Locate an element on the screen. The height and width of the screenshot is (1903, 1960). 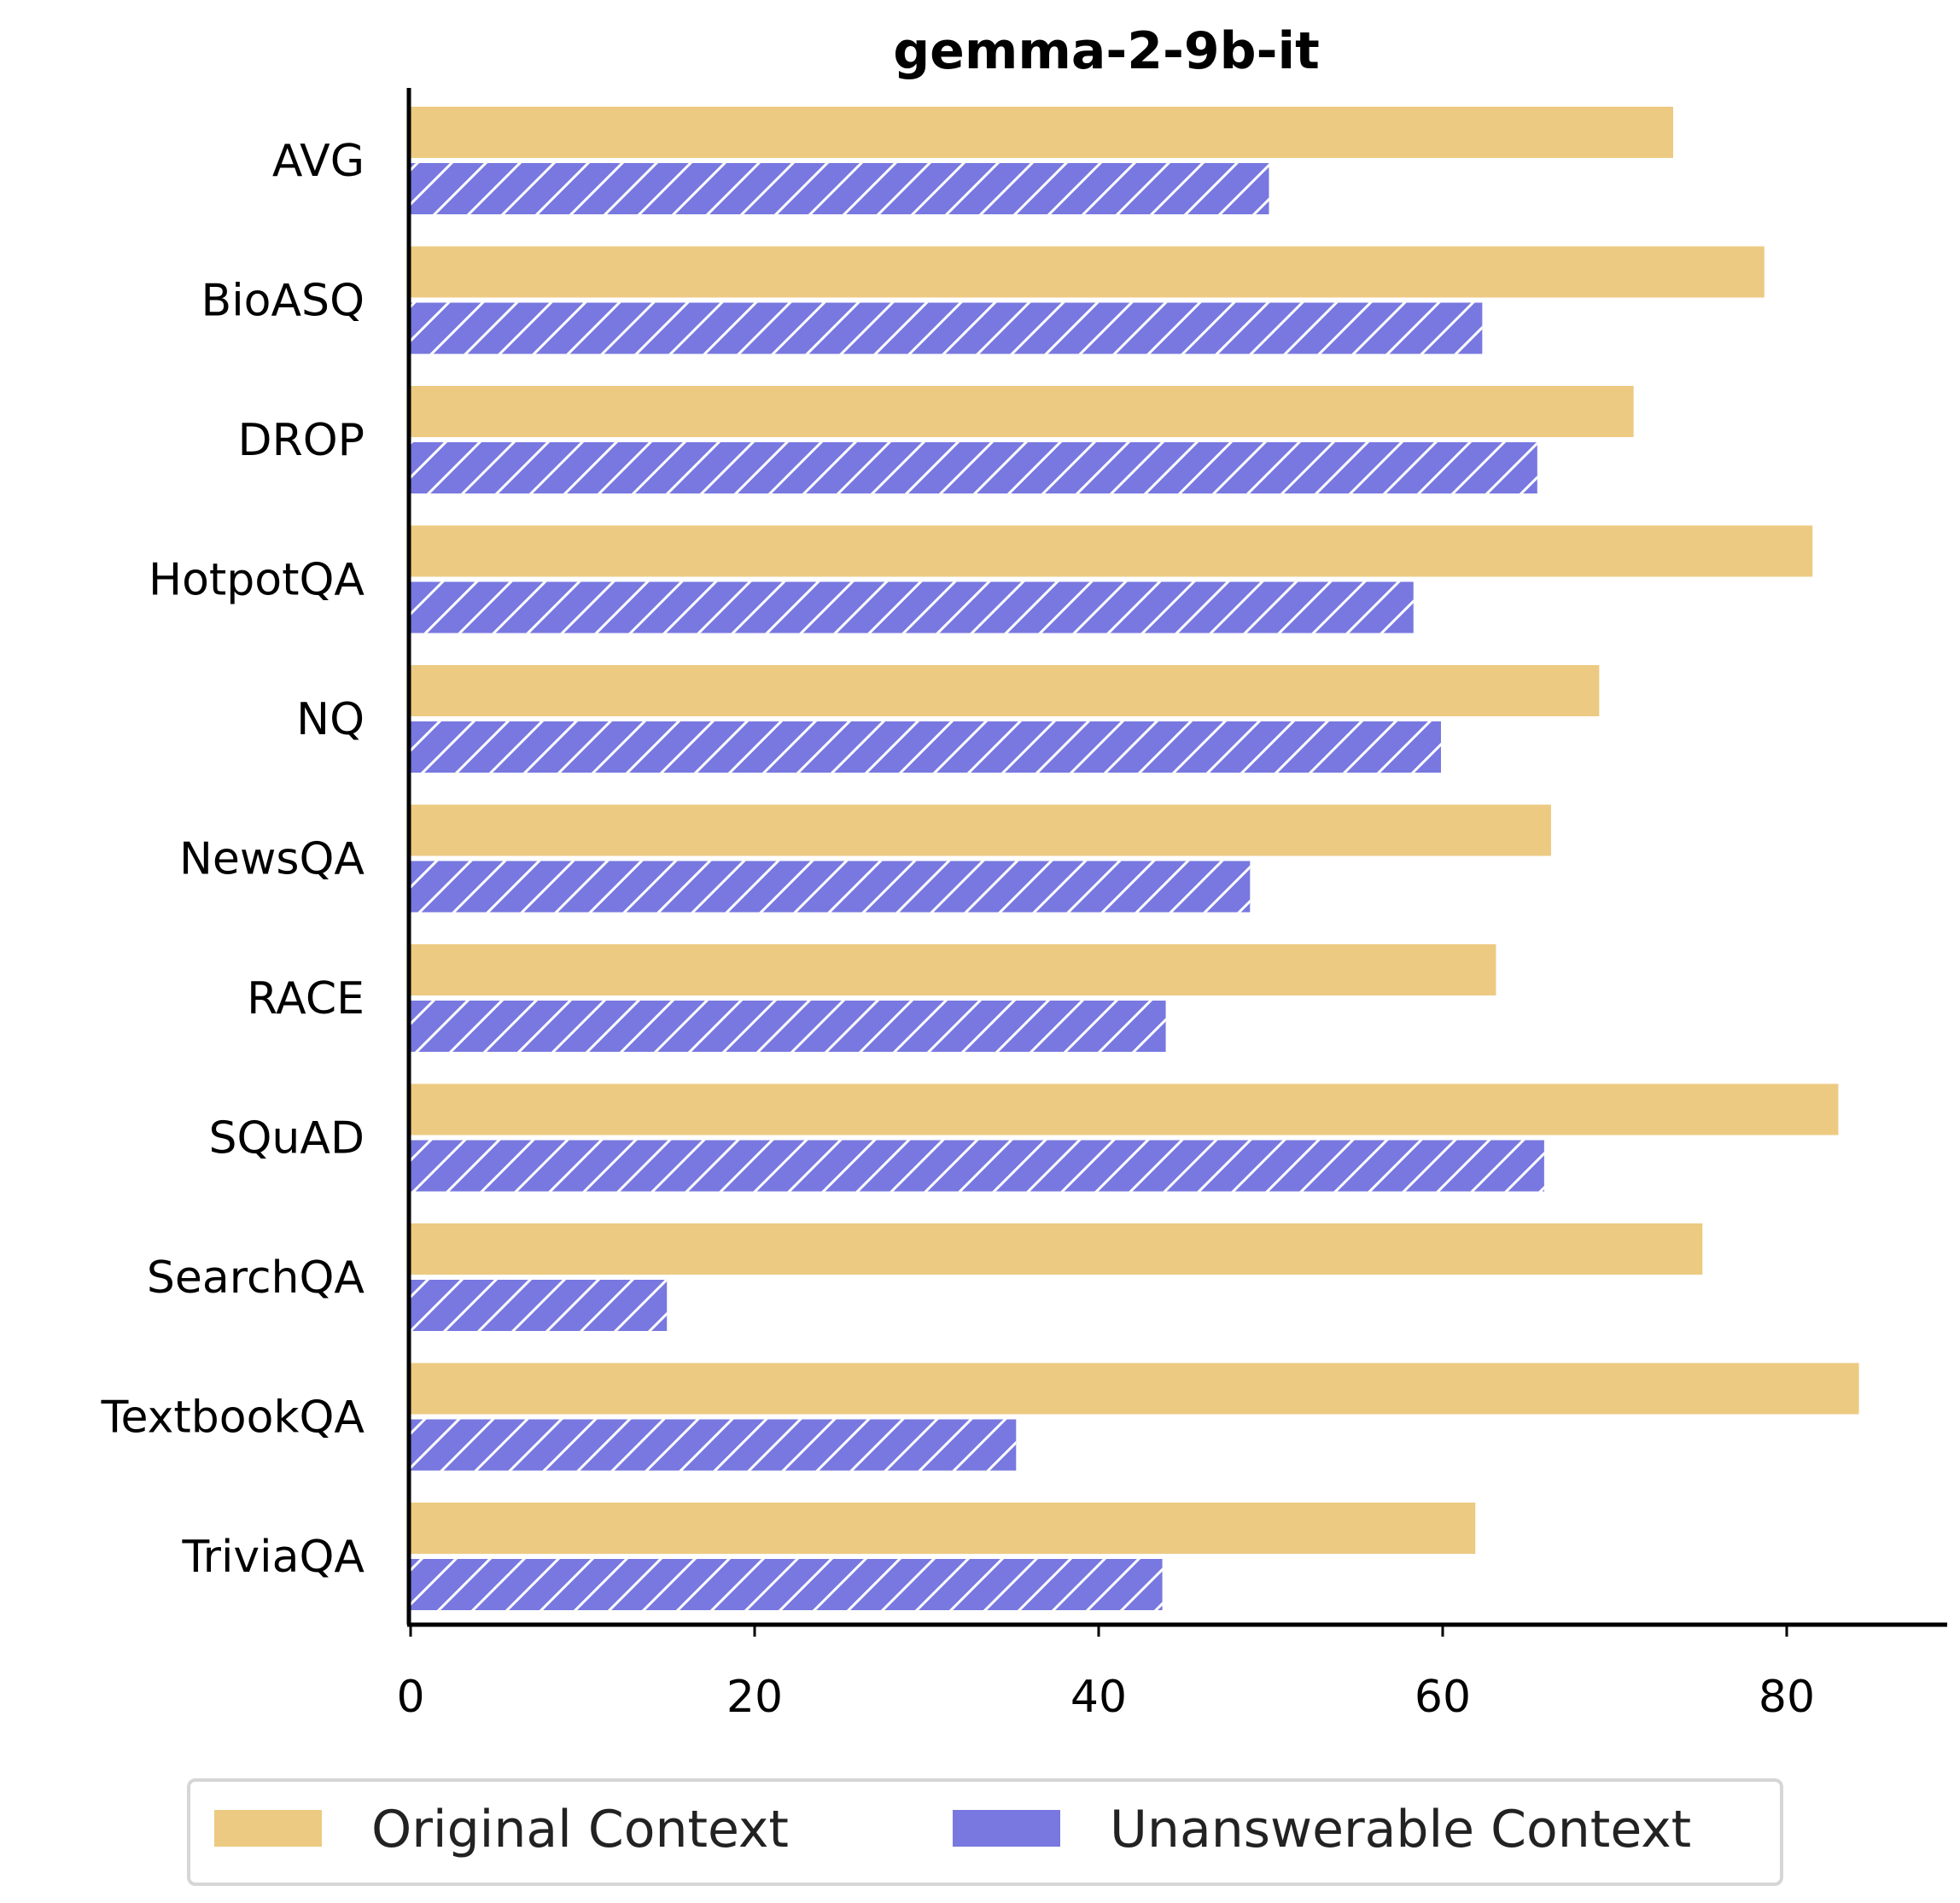
legend-label-original: Original Context is located at coordinates (580, 1829).